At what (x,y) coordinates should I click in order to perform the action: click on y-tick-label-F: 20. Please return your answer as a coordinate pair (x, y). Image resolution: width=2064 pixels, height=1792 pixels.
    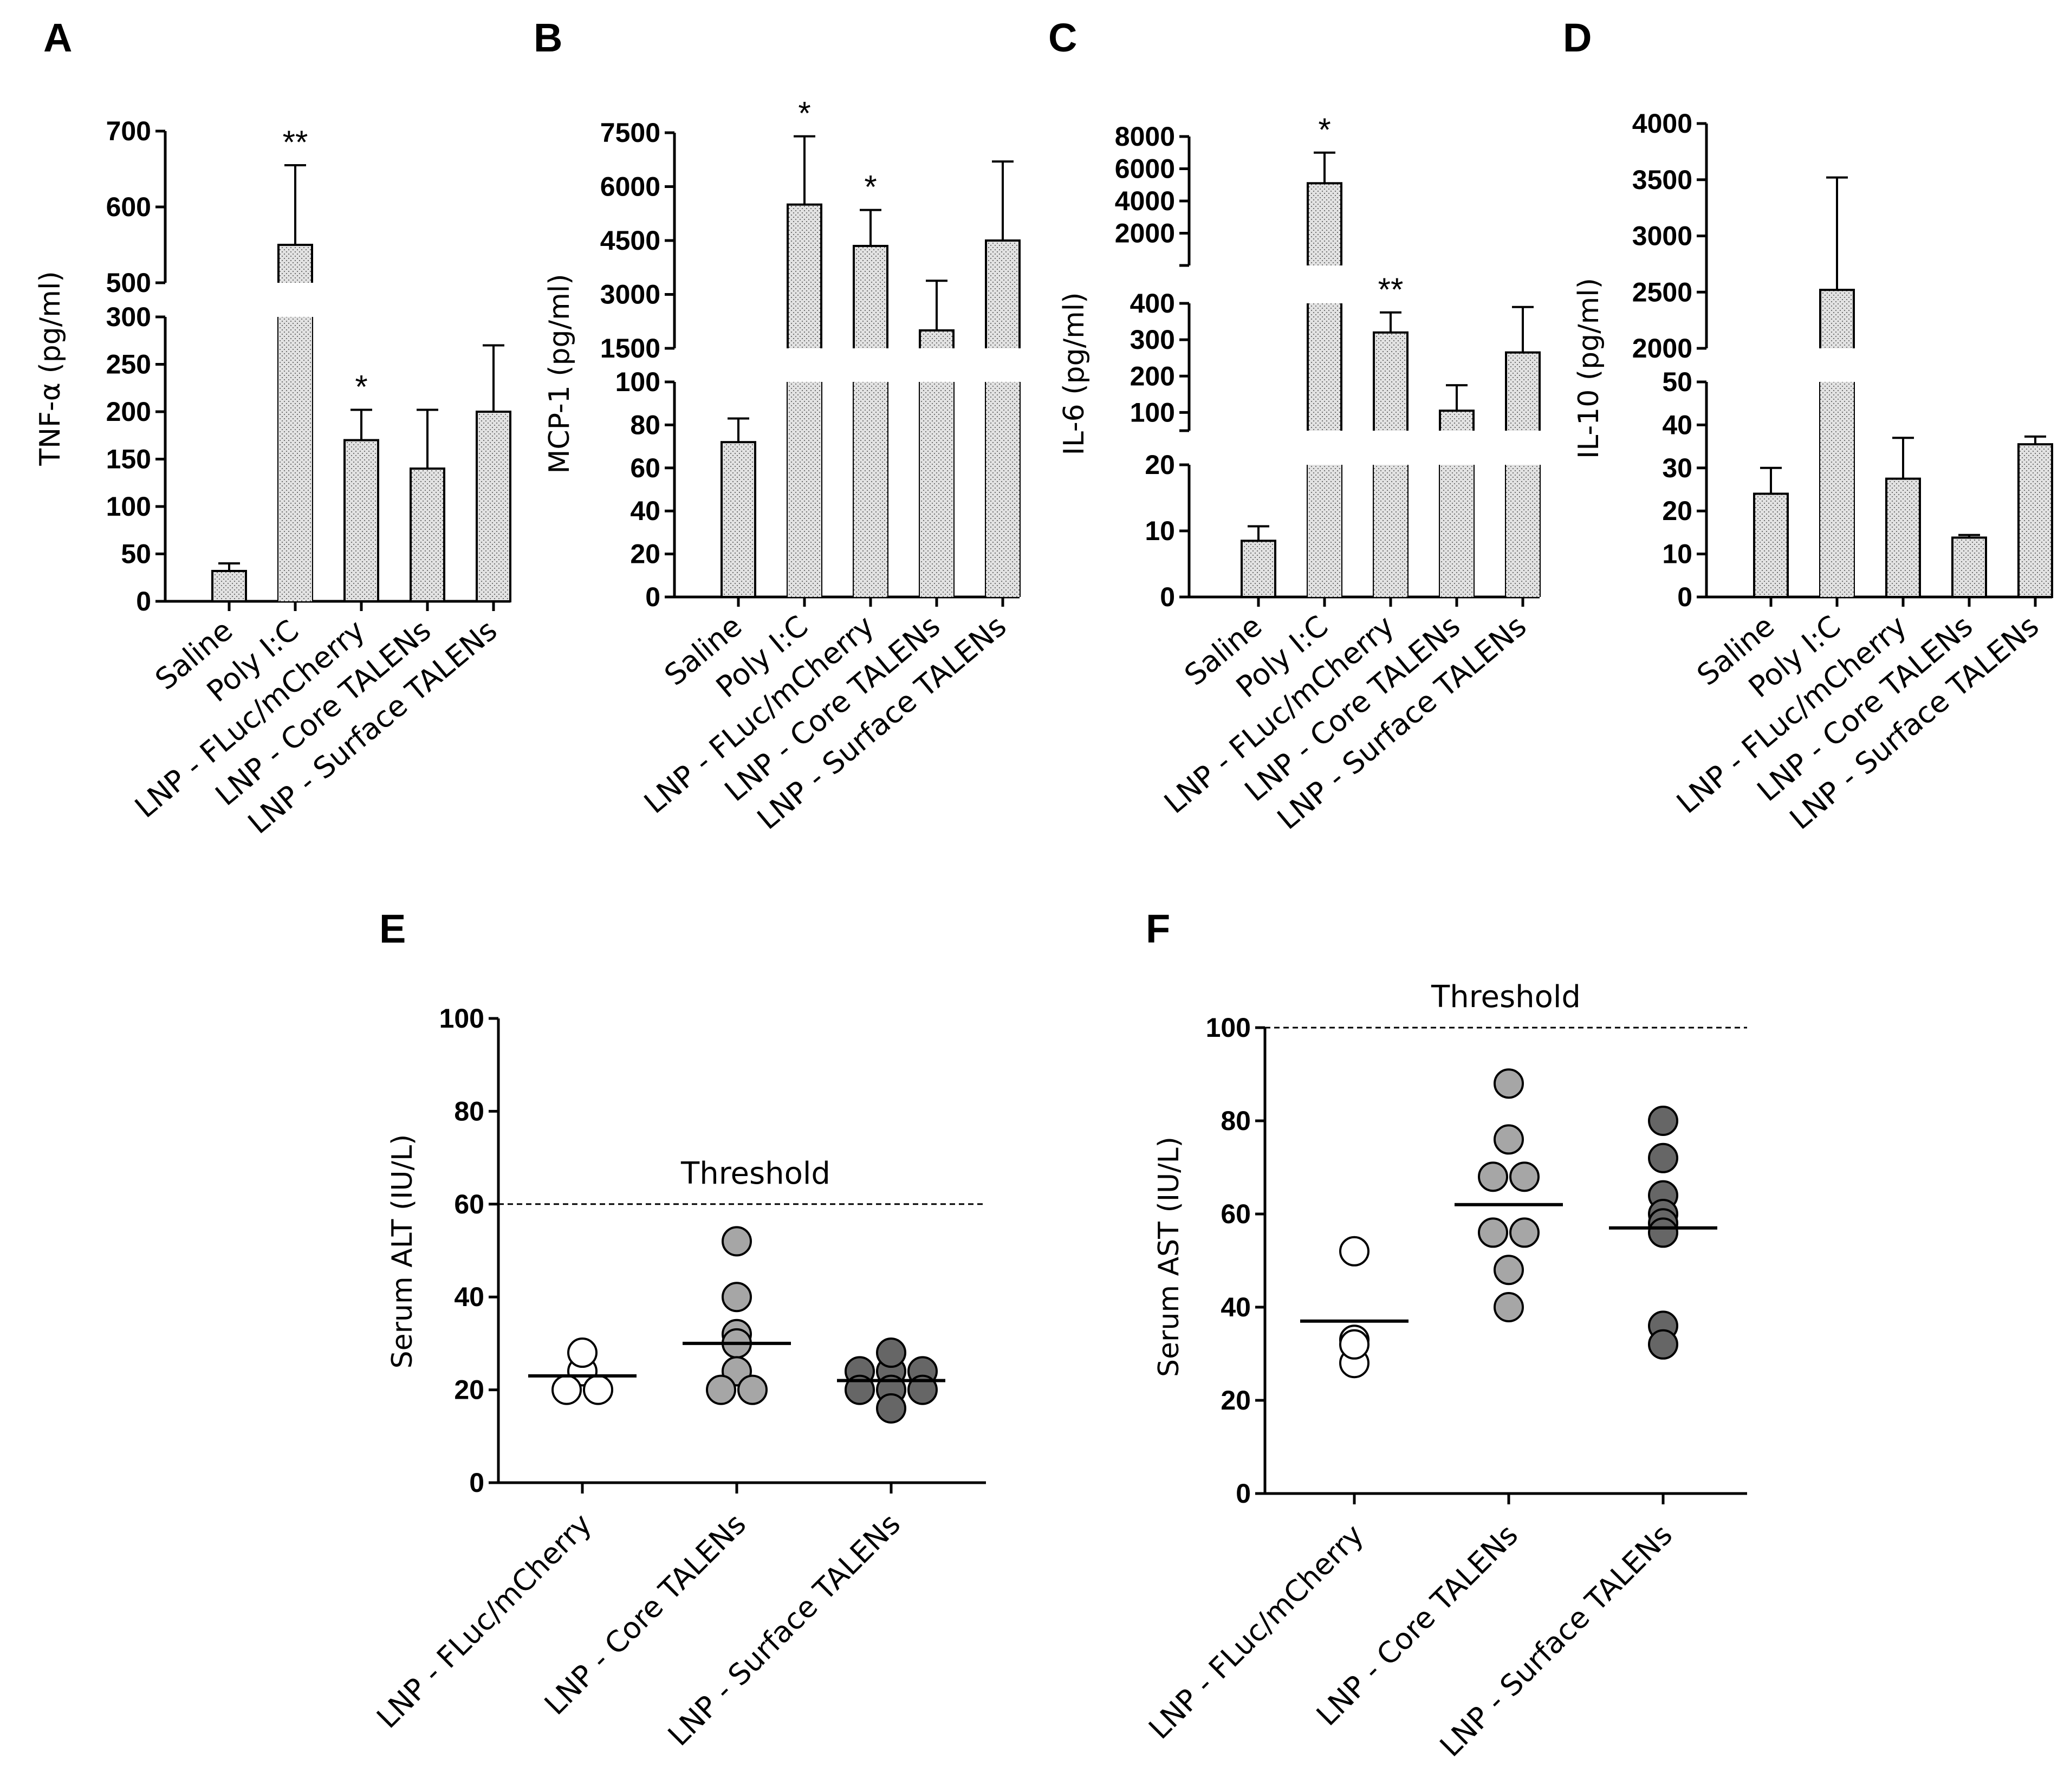
    Looking at the image, I should click on (1236, 1400).